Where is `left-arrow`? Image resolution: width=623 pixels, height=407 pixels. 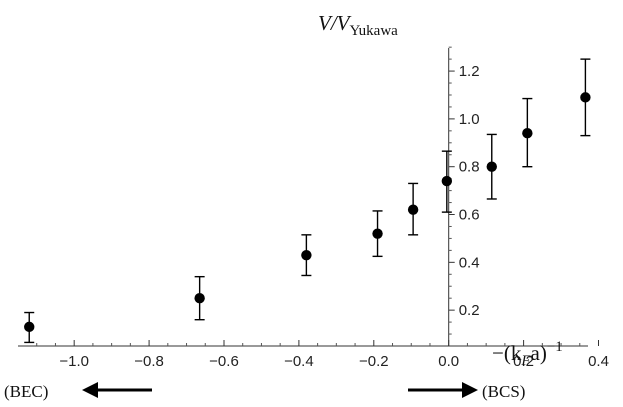
left-arrow is located at coordinates (117, 390).